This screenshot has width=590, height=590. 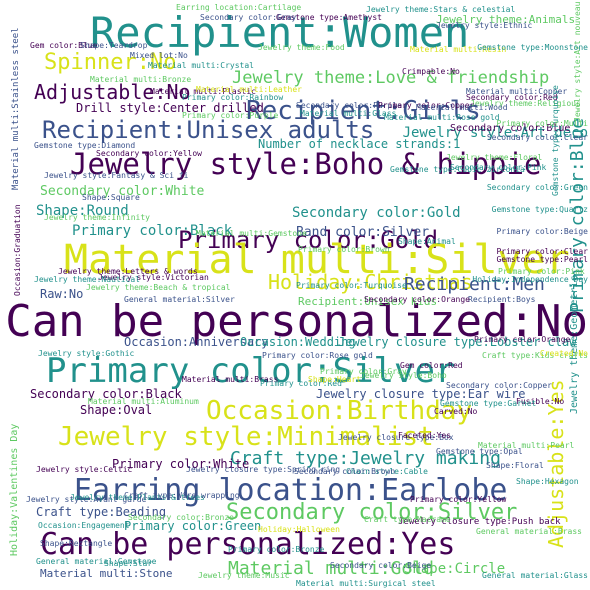 I want to click on word-occasion-anniversary: Occasion:Anniversary, so click(x=196, y=342).